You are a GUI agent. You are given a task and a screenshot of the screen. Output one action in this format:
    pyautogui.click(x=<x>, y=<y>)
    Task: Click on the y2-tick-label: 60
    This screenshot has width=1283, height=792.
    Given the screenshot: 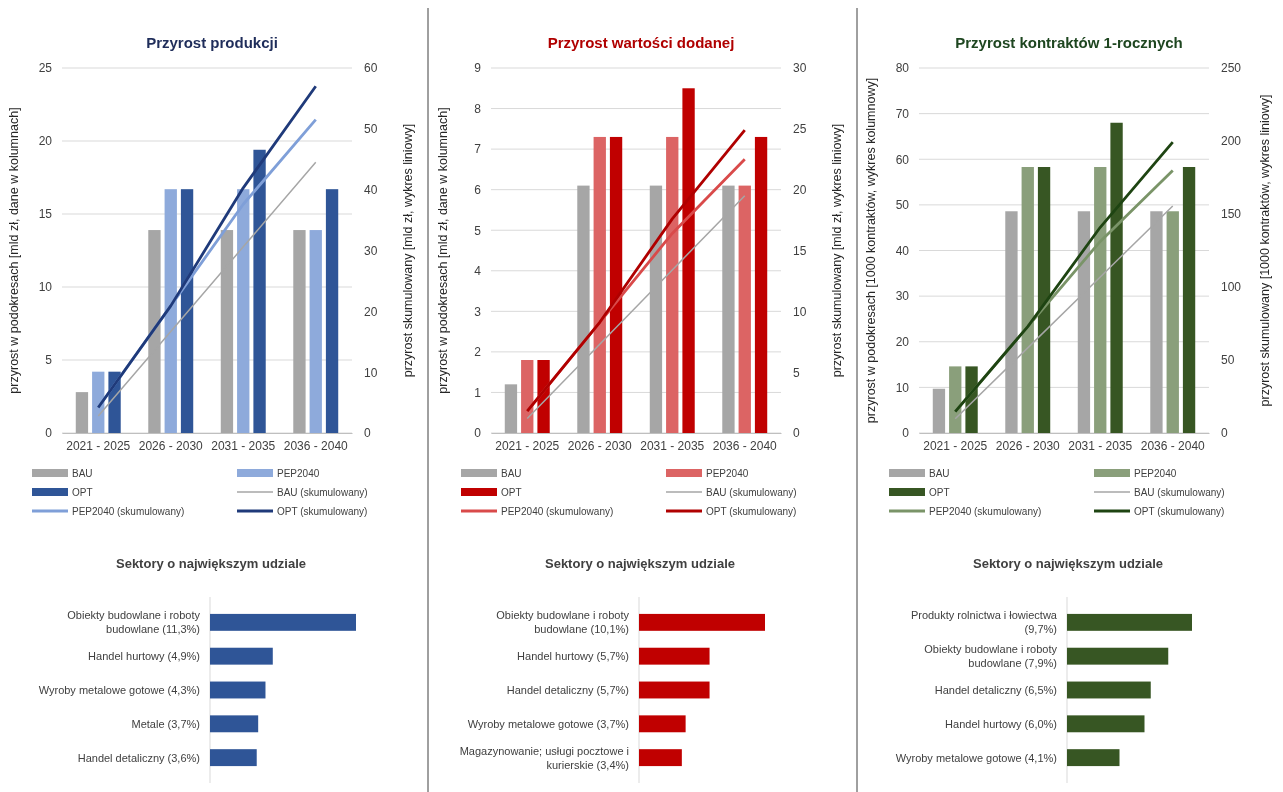 What is the action you would take?
    pyautogui.click(x=371, y=68)
    